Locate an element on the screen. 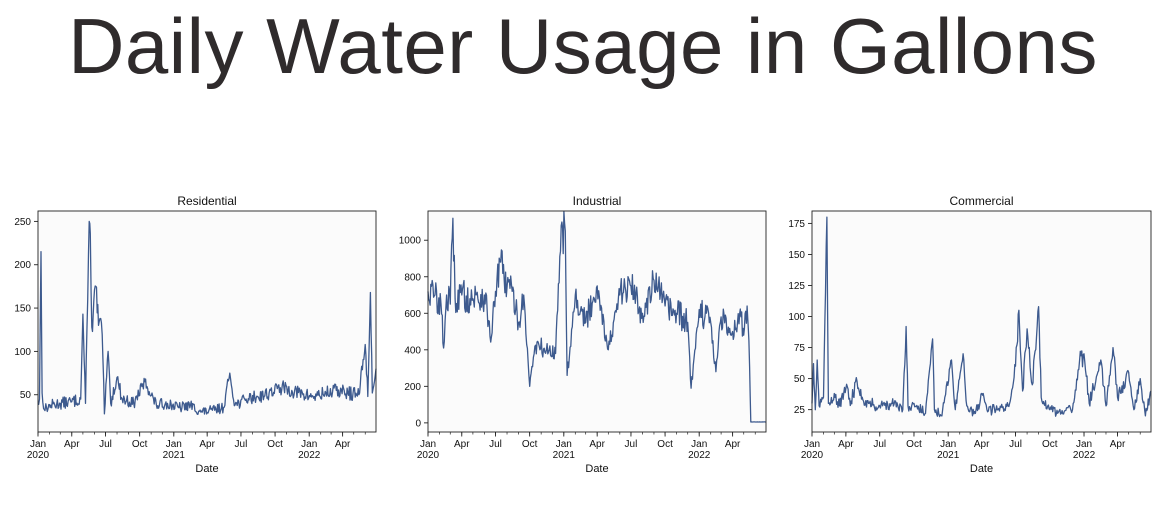 The width and height of the screenshot is (1166, 514). chart-title: Industrial is located at coordinates (597, 201).